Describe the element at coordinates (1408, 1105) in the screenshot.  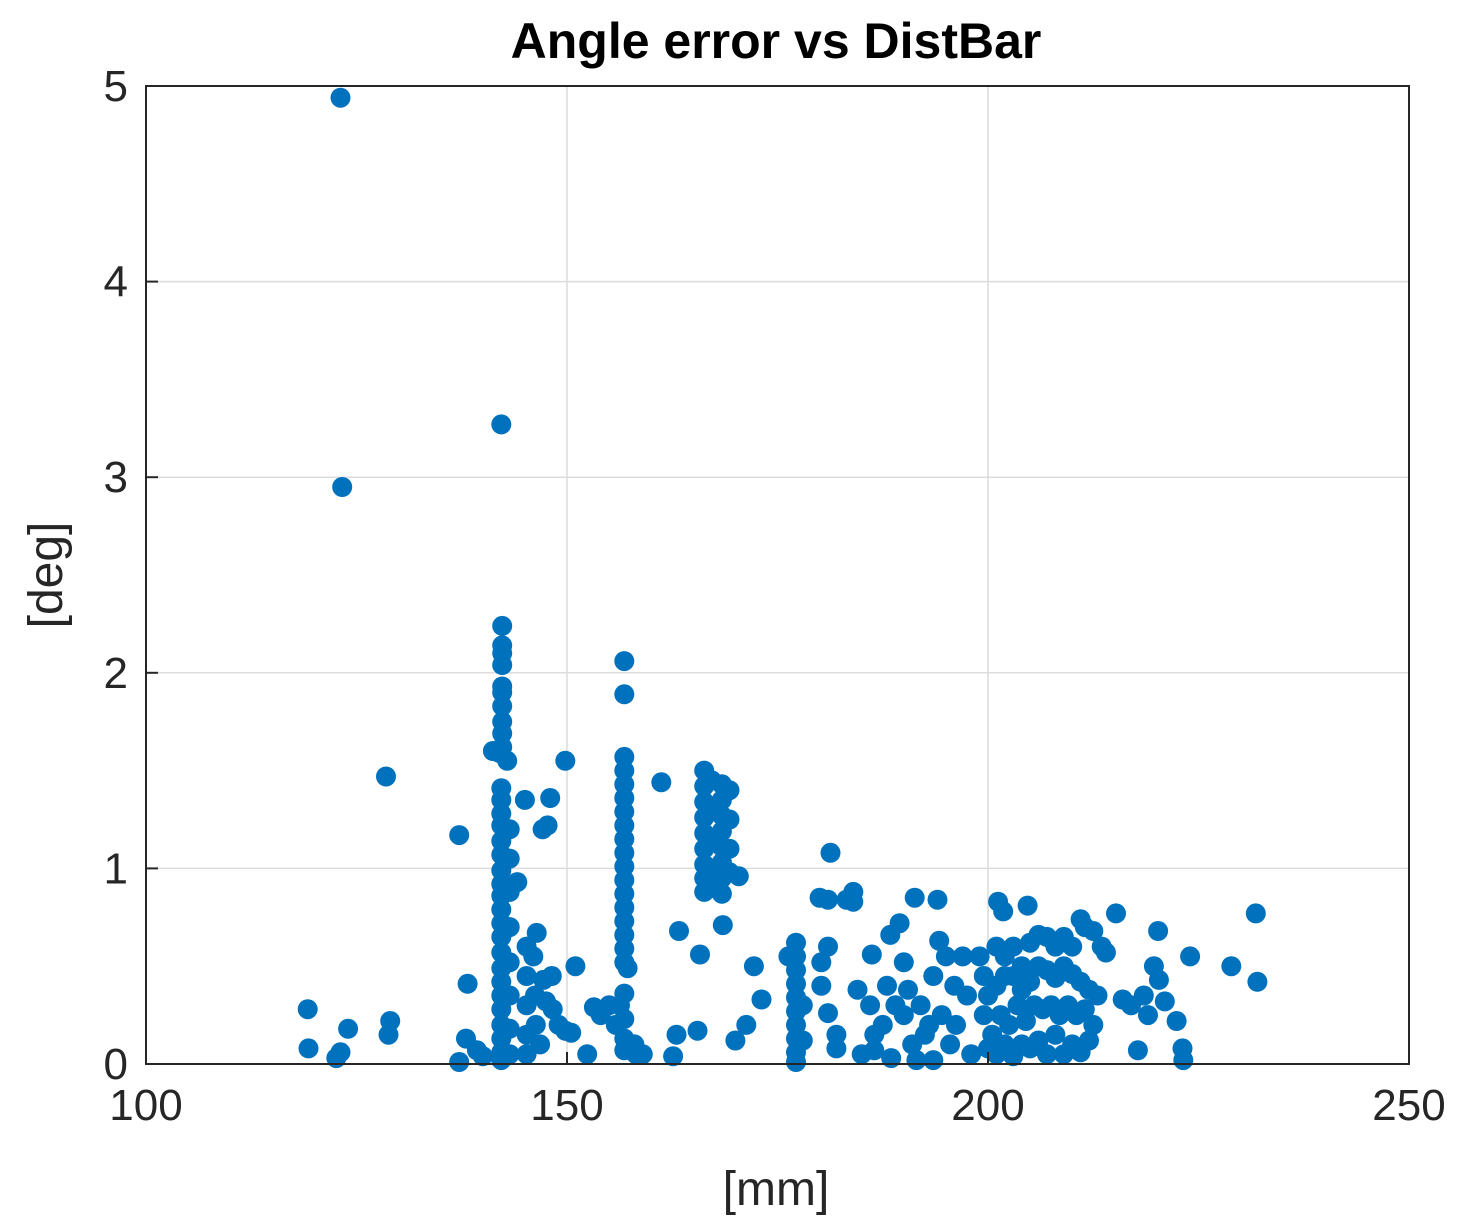
I see `x-tick-label: 250` at that location.